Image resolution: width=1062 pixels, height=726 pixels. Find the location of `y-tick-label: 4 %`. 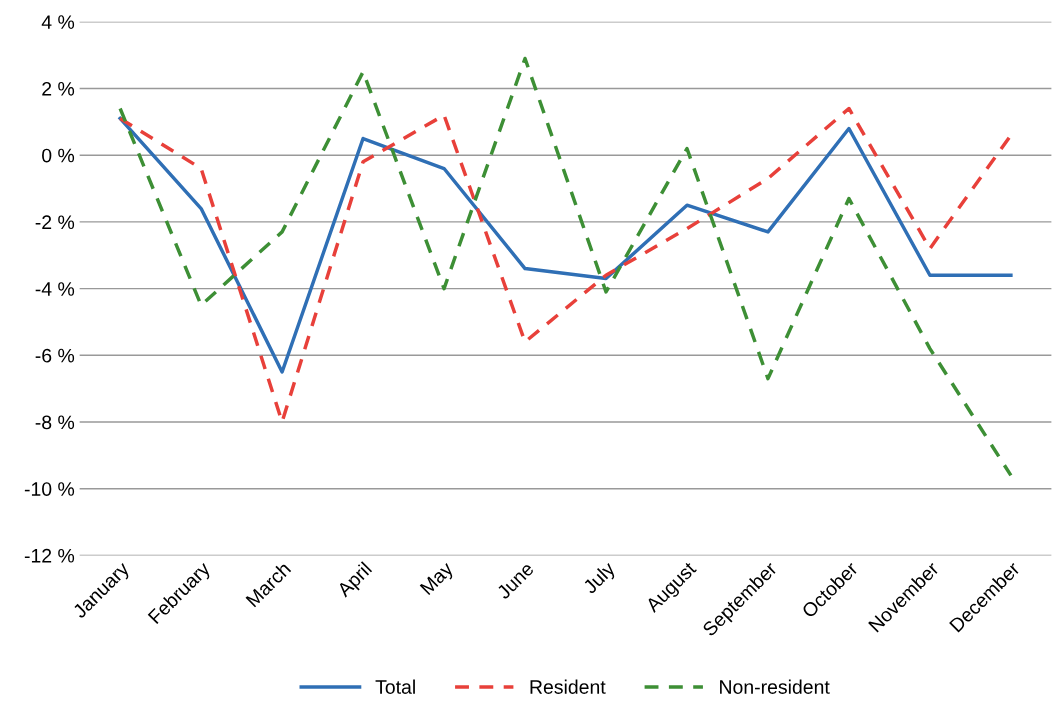

y-tick-label: 4 % is located at coordinates (58, 22).